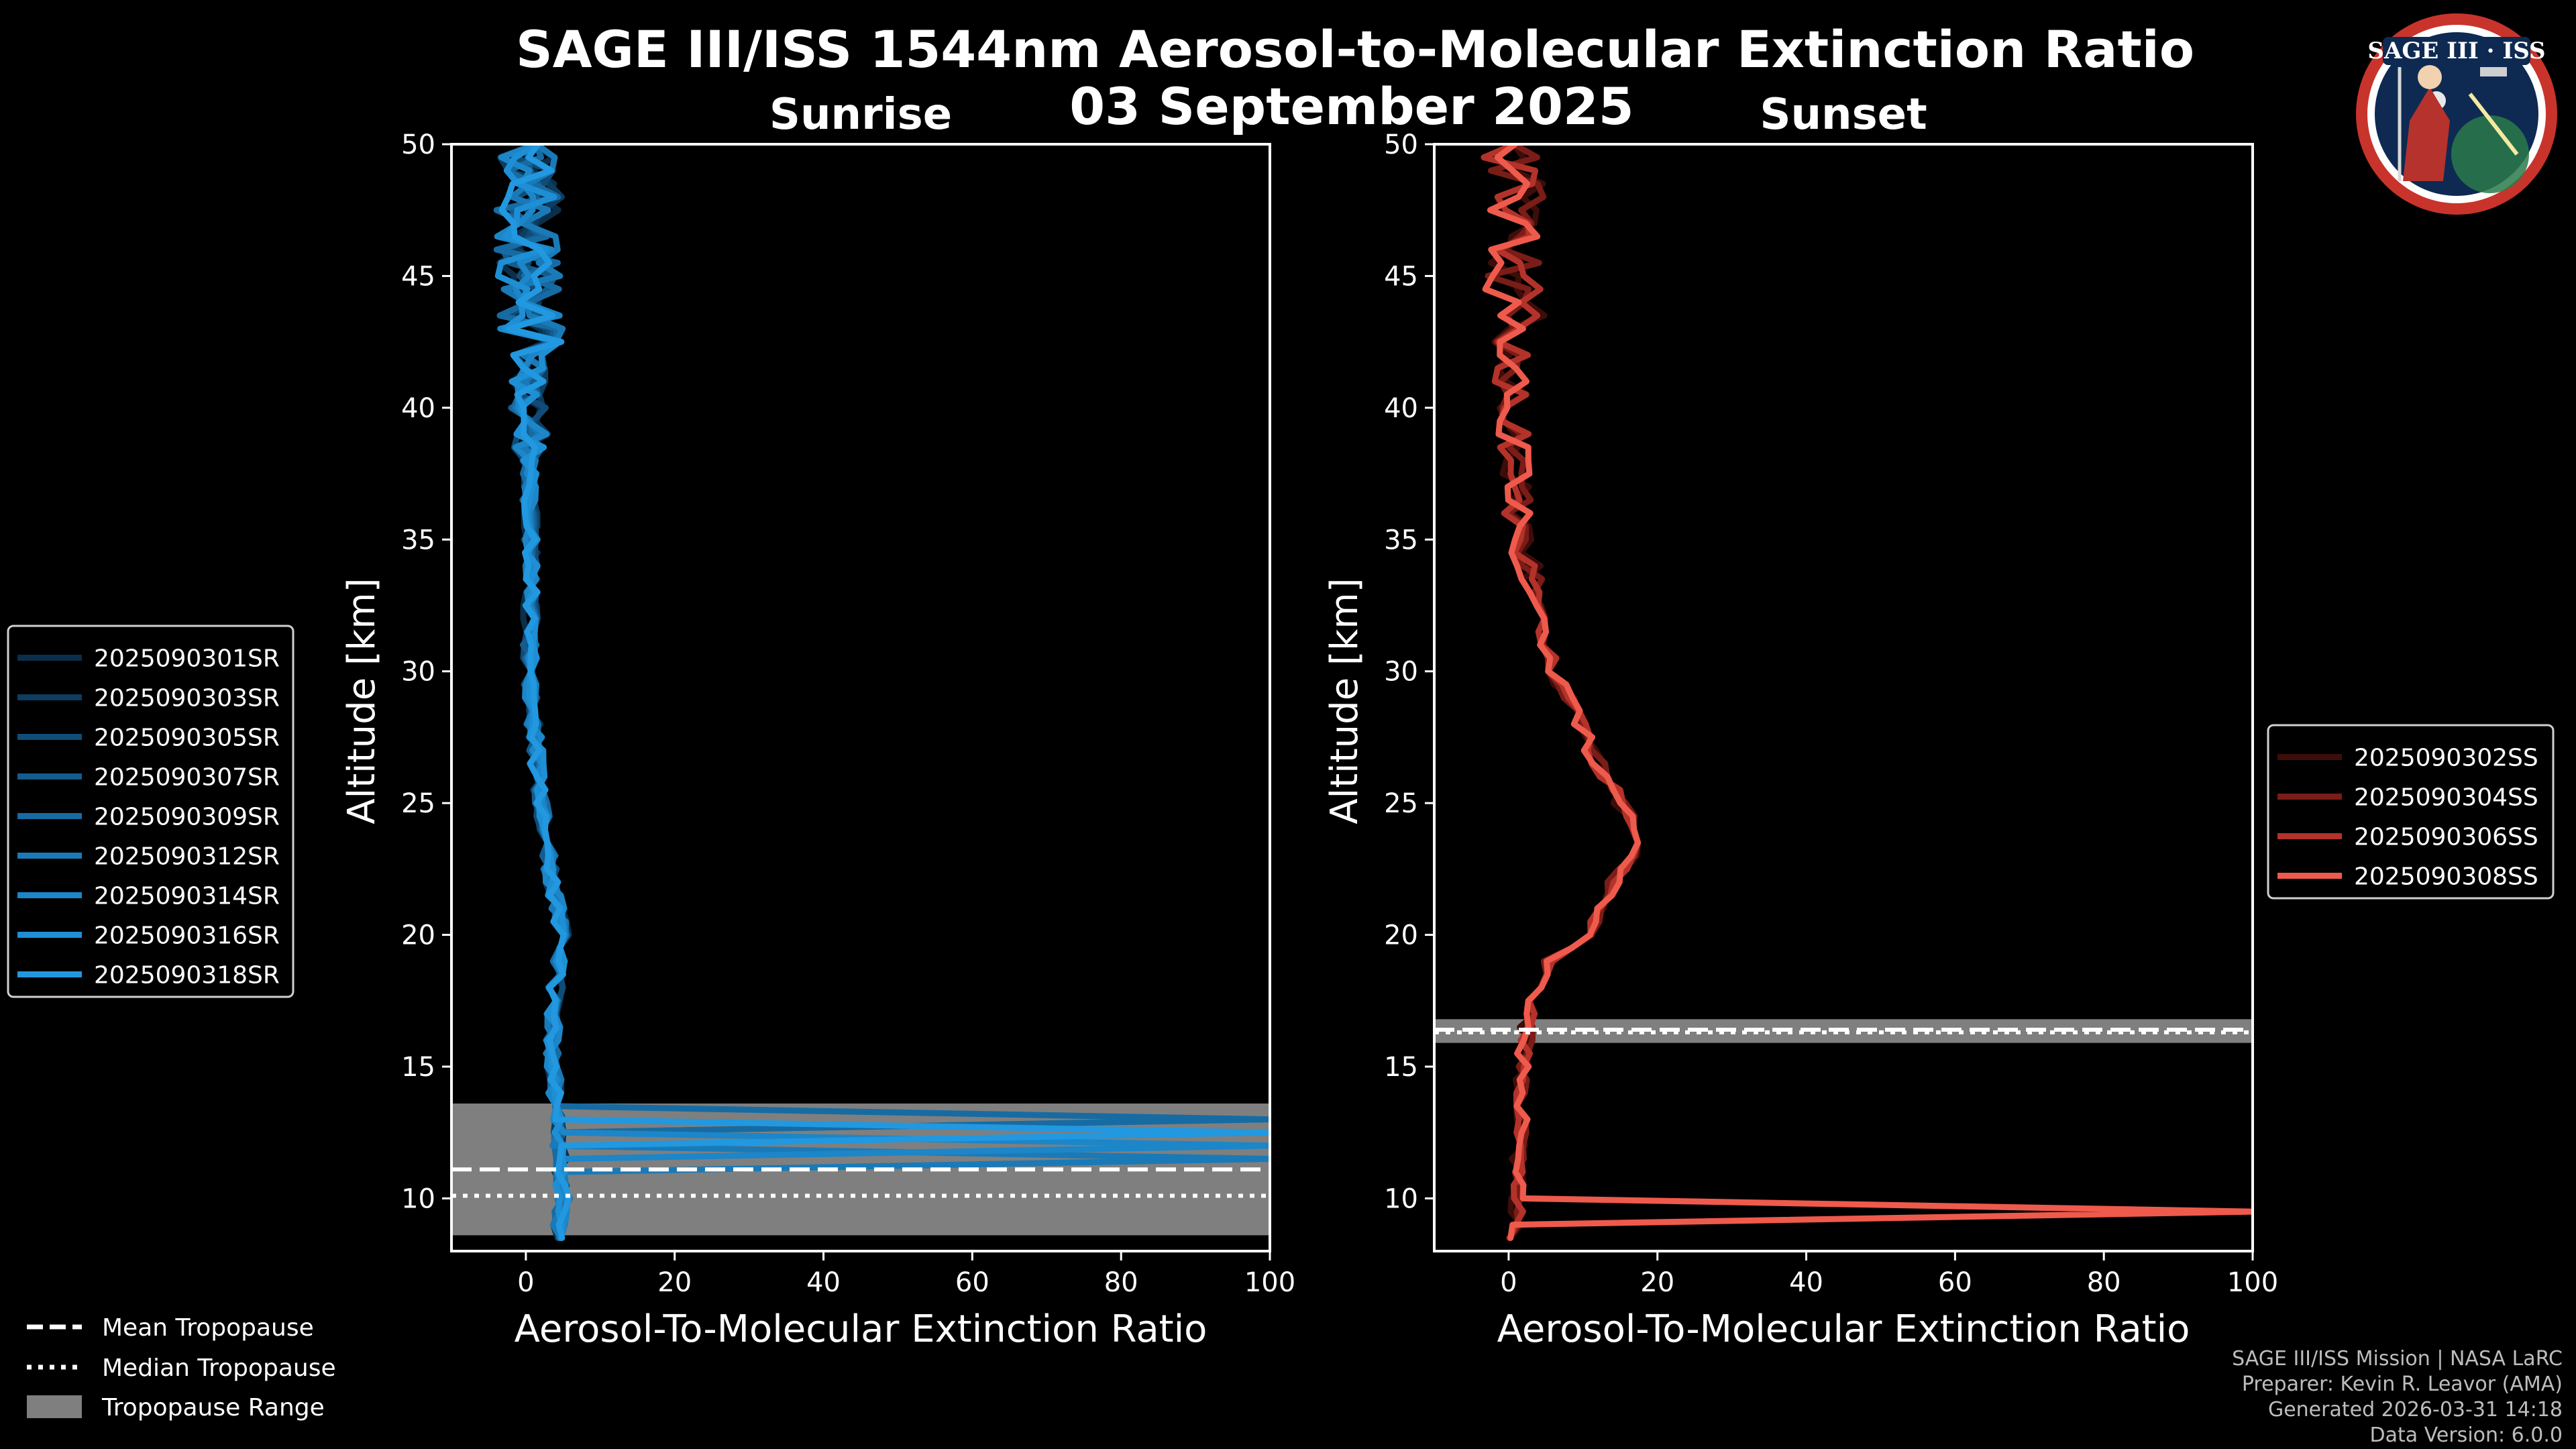 The width and height of the screenshot is (2576, 1449). I want to click on sunset-xtick-label: 0, so click(1508, 1282).